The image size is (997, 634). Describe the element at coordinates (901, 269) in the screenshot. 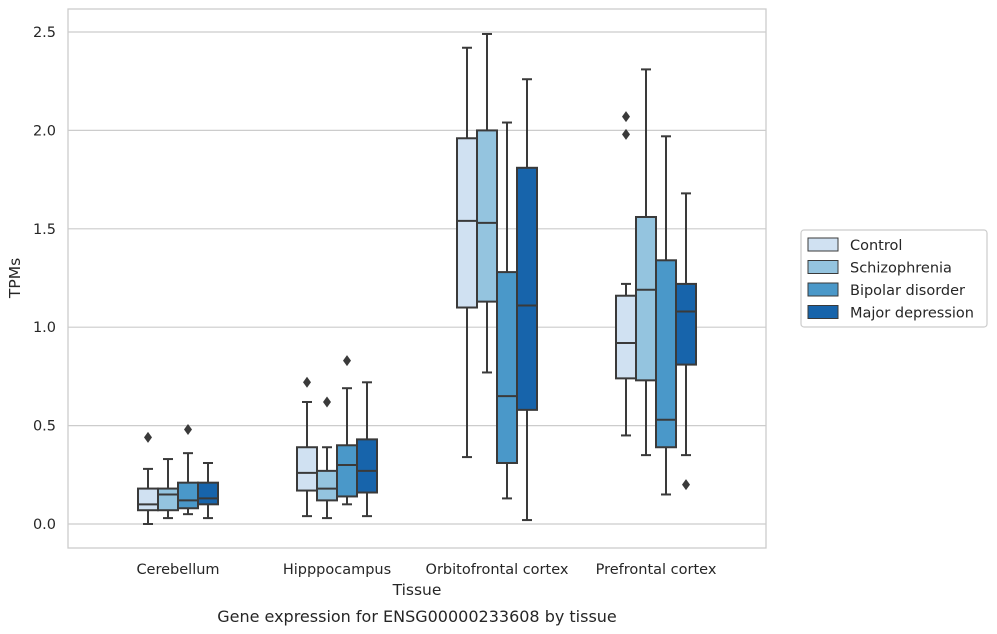

I see `legend-label: Schizophrenia` at that location.